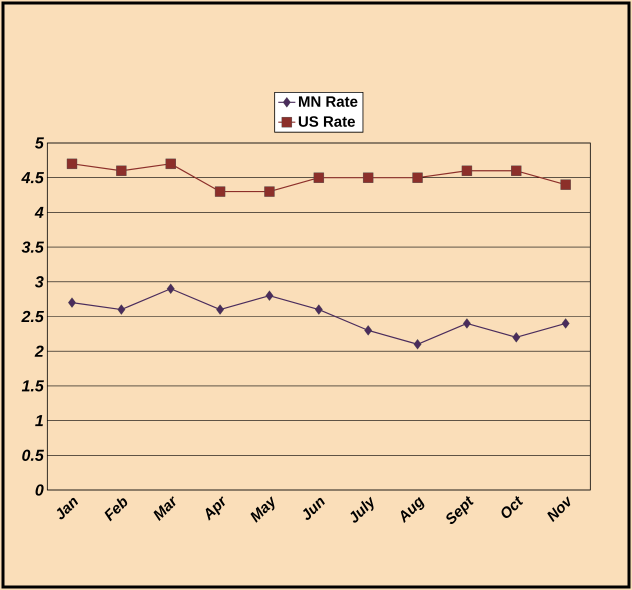 The height and width of the screenshot is (590, 632). What do you see at coordinates (39, 351) in the screenshot?
I see `y-tick-label: 2` at bounding box center [39, 351].